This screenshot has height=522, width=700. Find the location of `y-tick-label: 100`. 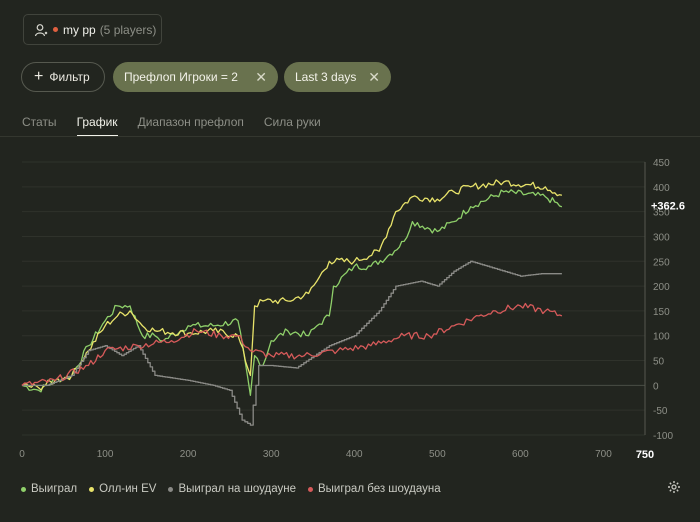

y-tick-label: 100 is located at coordinates (661, 337).